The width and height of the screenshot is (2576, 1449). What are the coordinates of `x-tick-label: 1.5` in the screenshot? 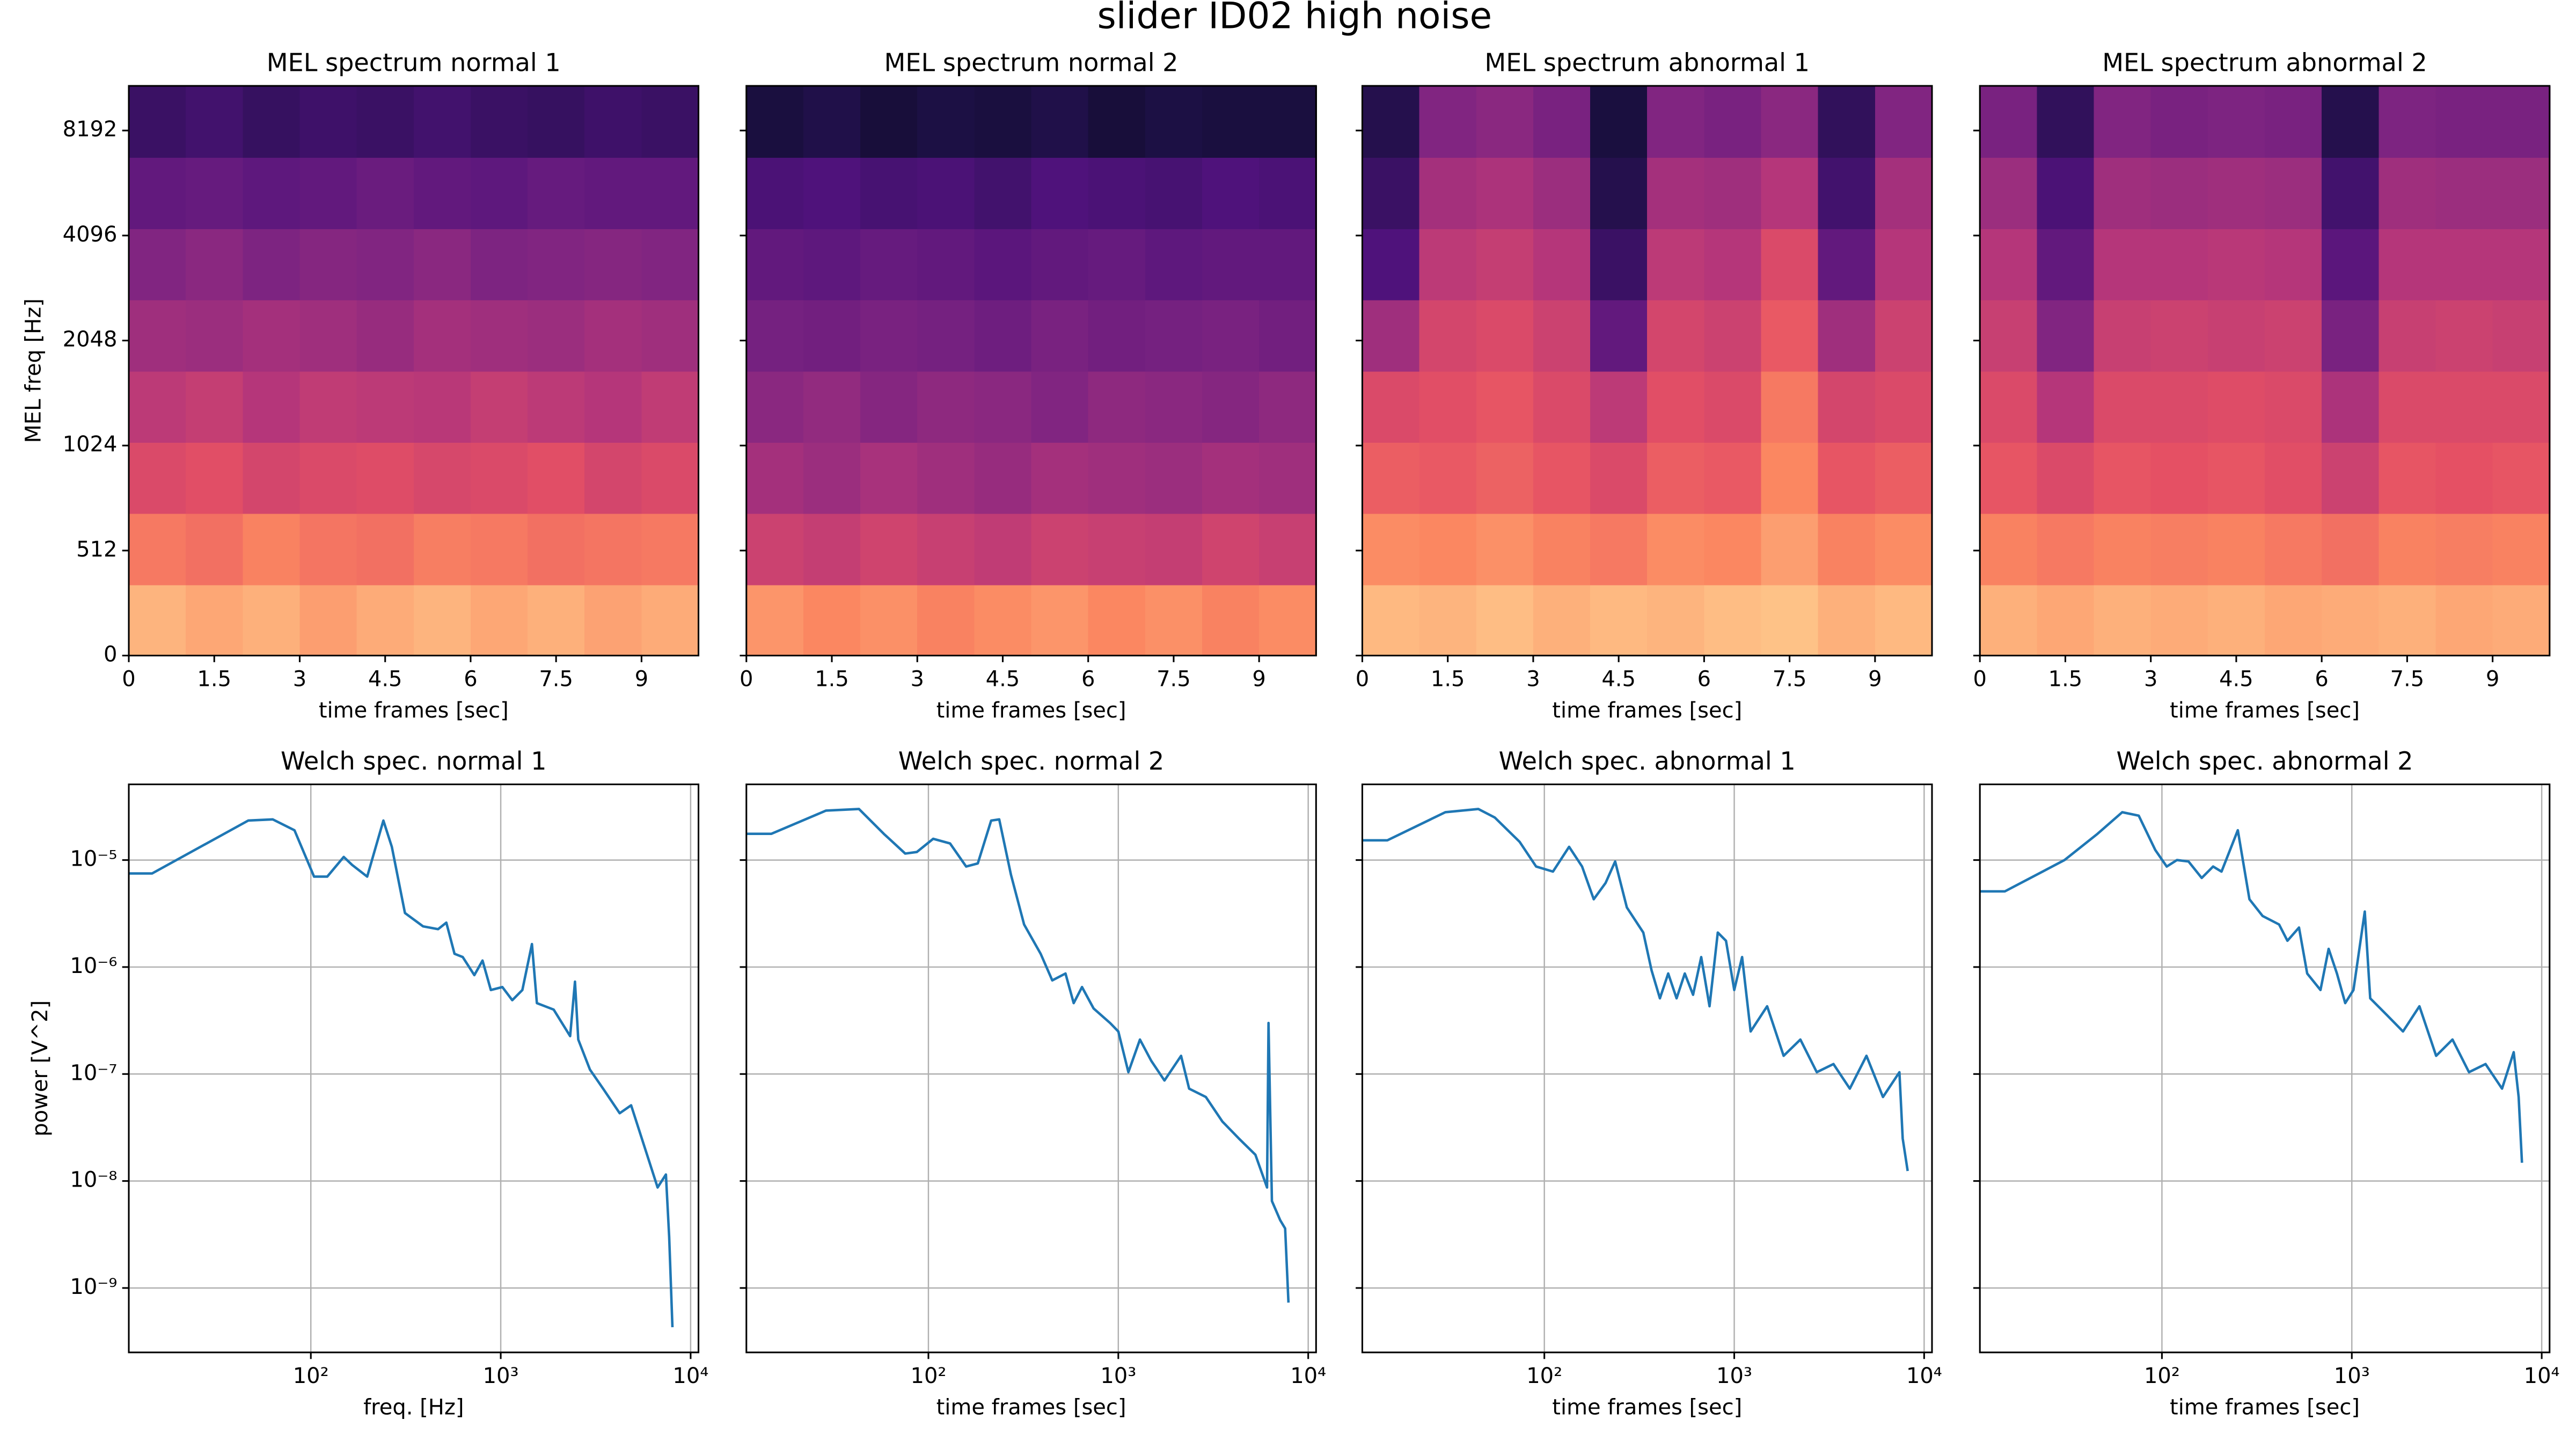 It's located at (1448, 679).